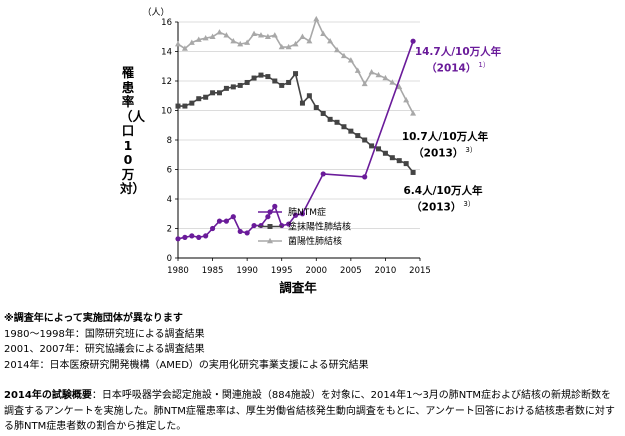 The image size is (625, 436). What do you see at coordinates (296, 65) in the screenshot?
I see `series-triangle` at bounding box center [296, 65].